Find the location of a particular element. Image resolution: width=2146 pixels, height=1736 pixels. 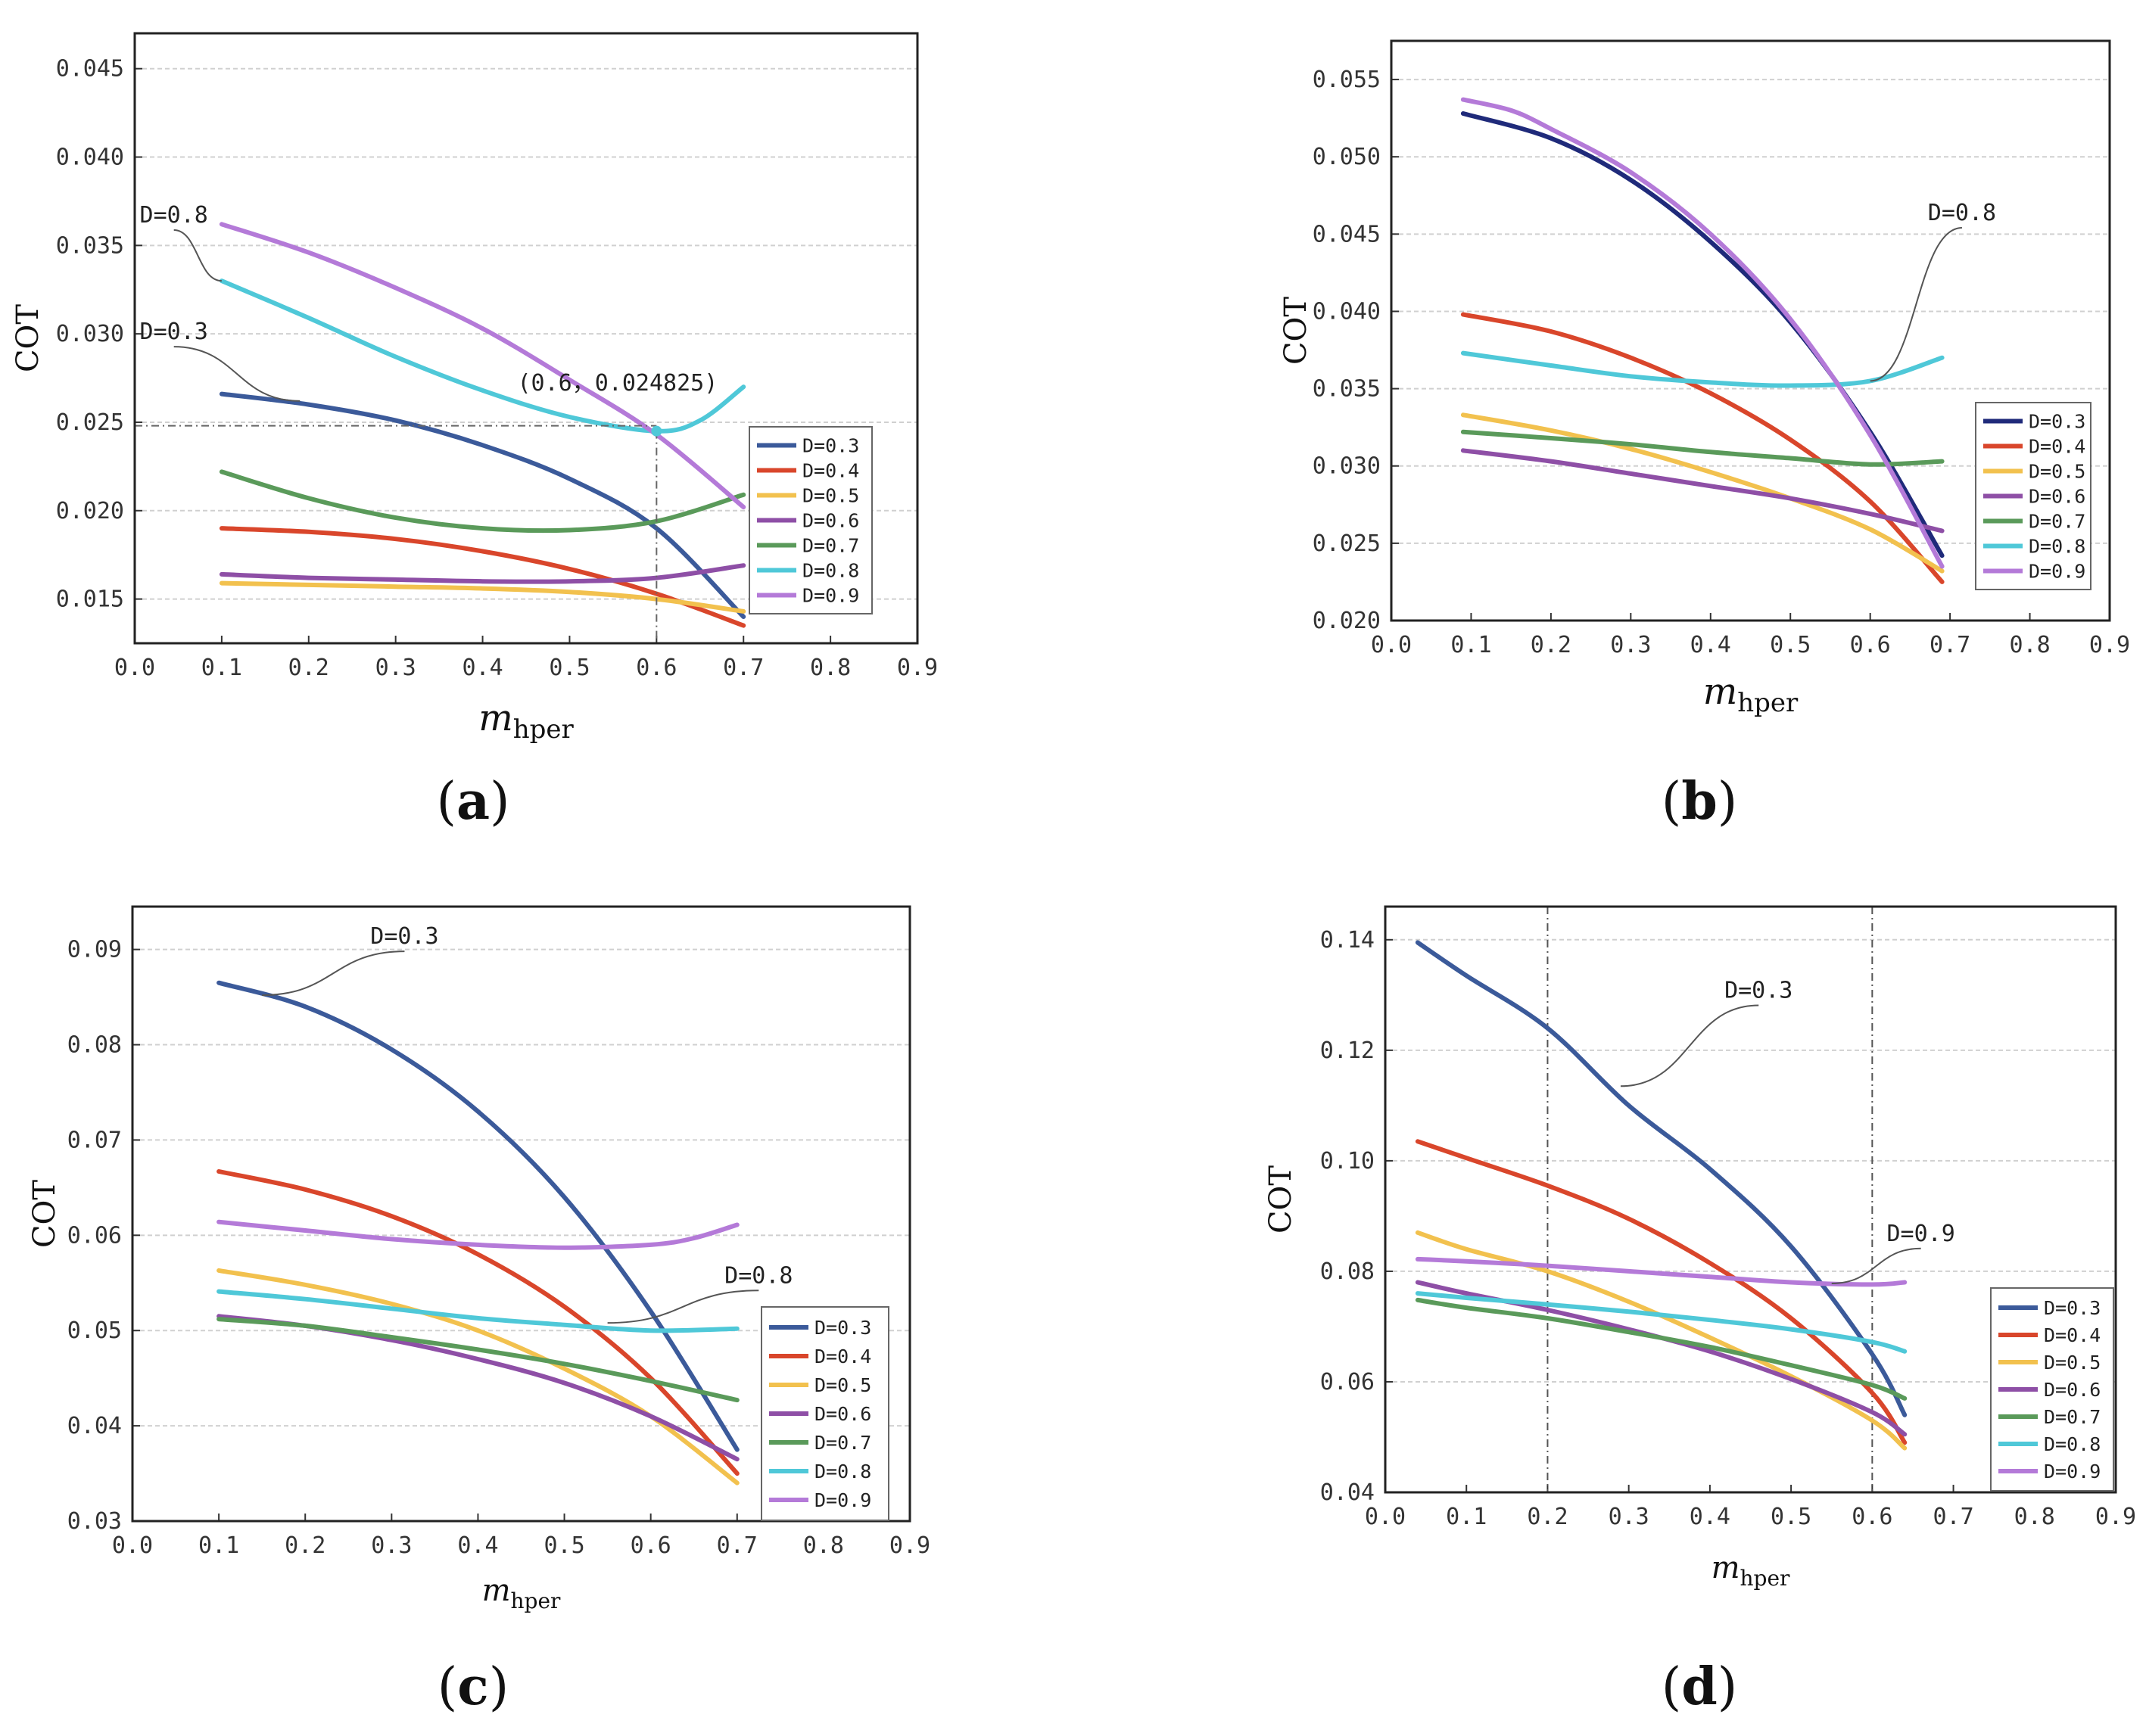

ytick-label: 0.09 is located at coordinates (94, 950).